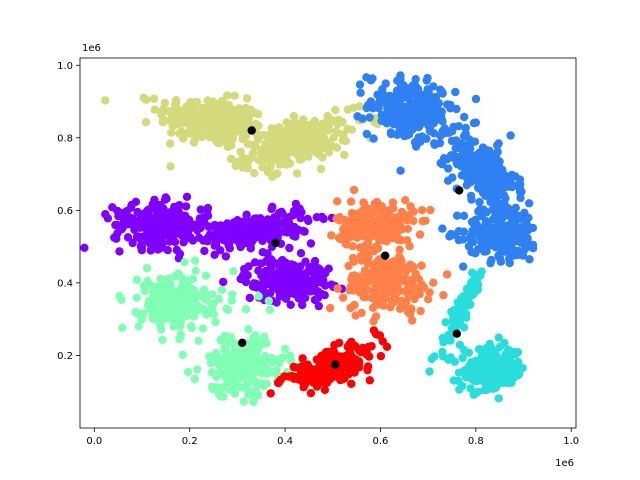 The height and width of the screenshot is (480, 640). What do you see at coordinates (190, 441) in the screenshot?
I see `x-tick-label: 0.2` at bounding box center [190, 441].